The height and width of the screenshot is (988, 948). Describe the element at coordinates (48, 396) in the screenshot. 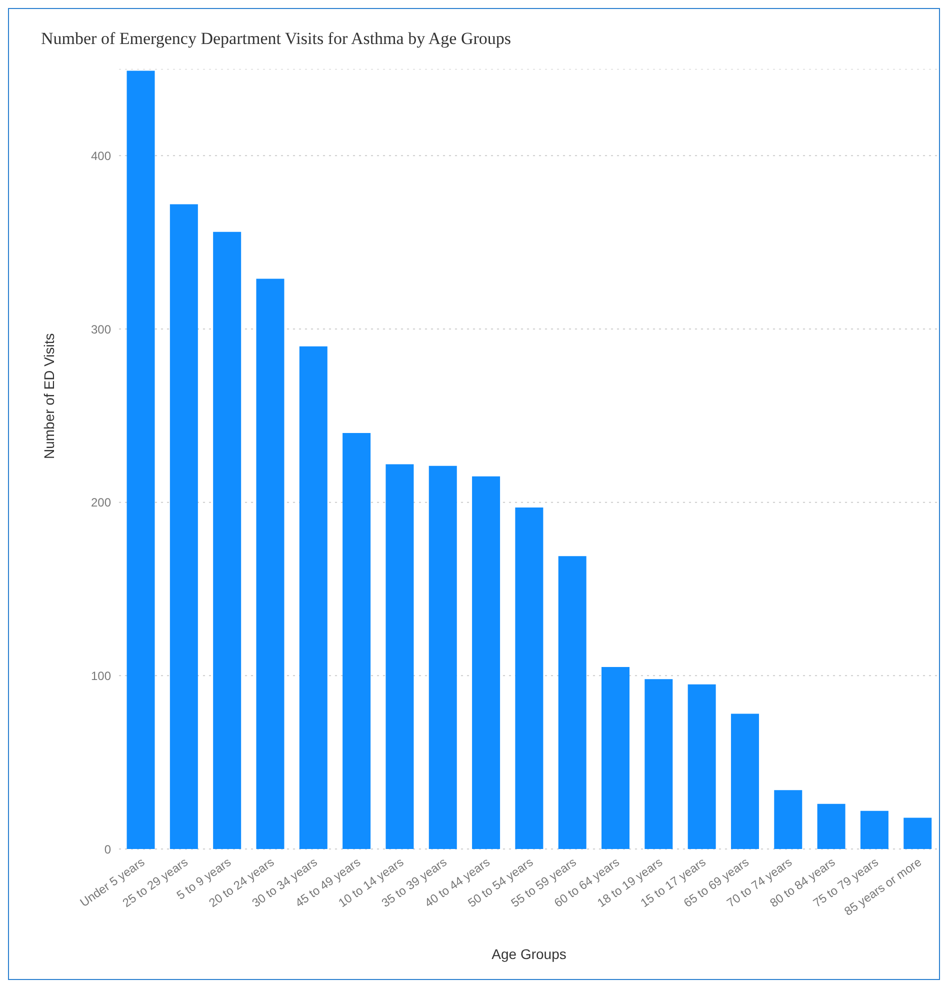

I see `y-axis-title: Number of ED Visits` at that location.